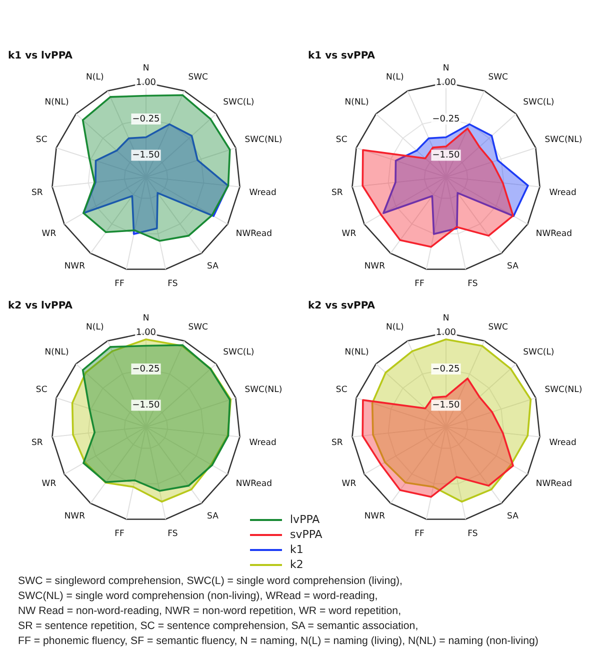 Image resolution: width=606 pixels, height=648 pixels. What do you see at coordinates (219, 626) in the screenshot?
I see `text: SR = sentence repetition, SC = sentence comprehension, SA = semantic association,` at bounding box center [219, 626].